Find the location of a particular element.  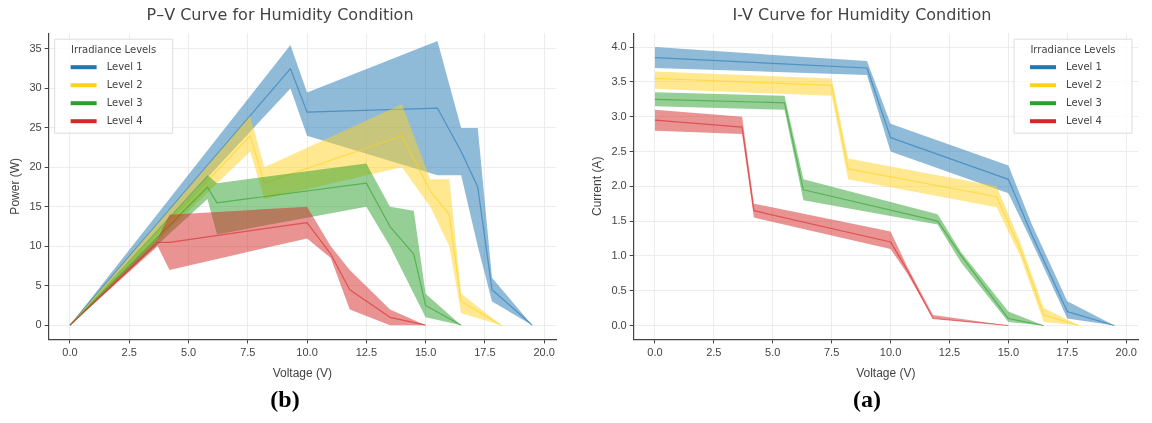

y-tick-label: 25 is located at coordinates (35, 126).